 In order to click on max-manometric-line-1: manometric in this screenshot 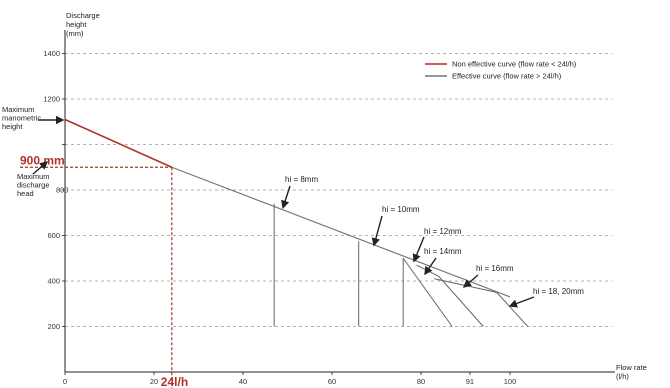, I will do `click(21, 118)`.